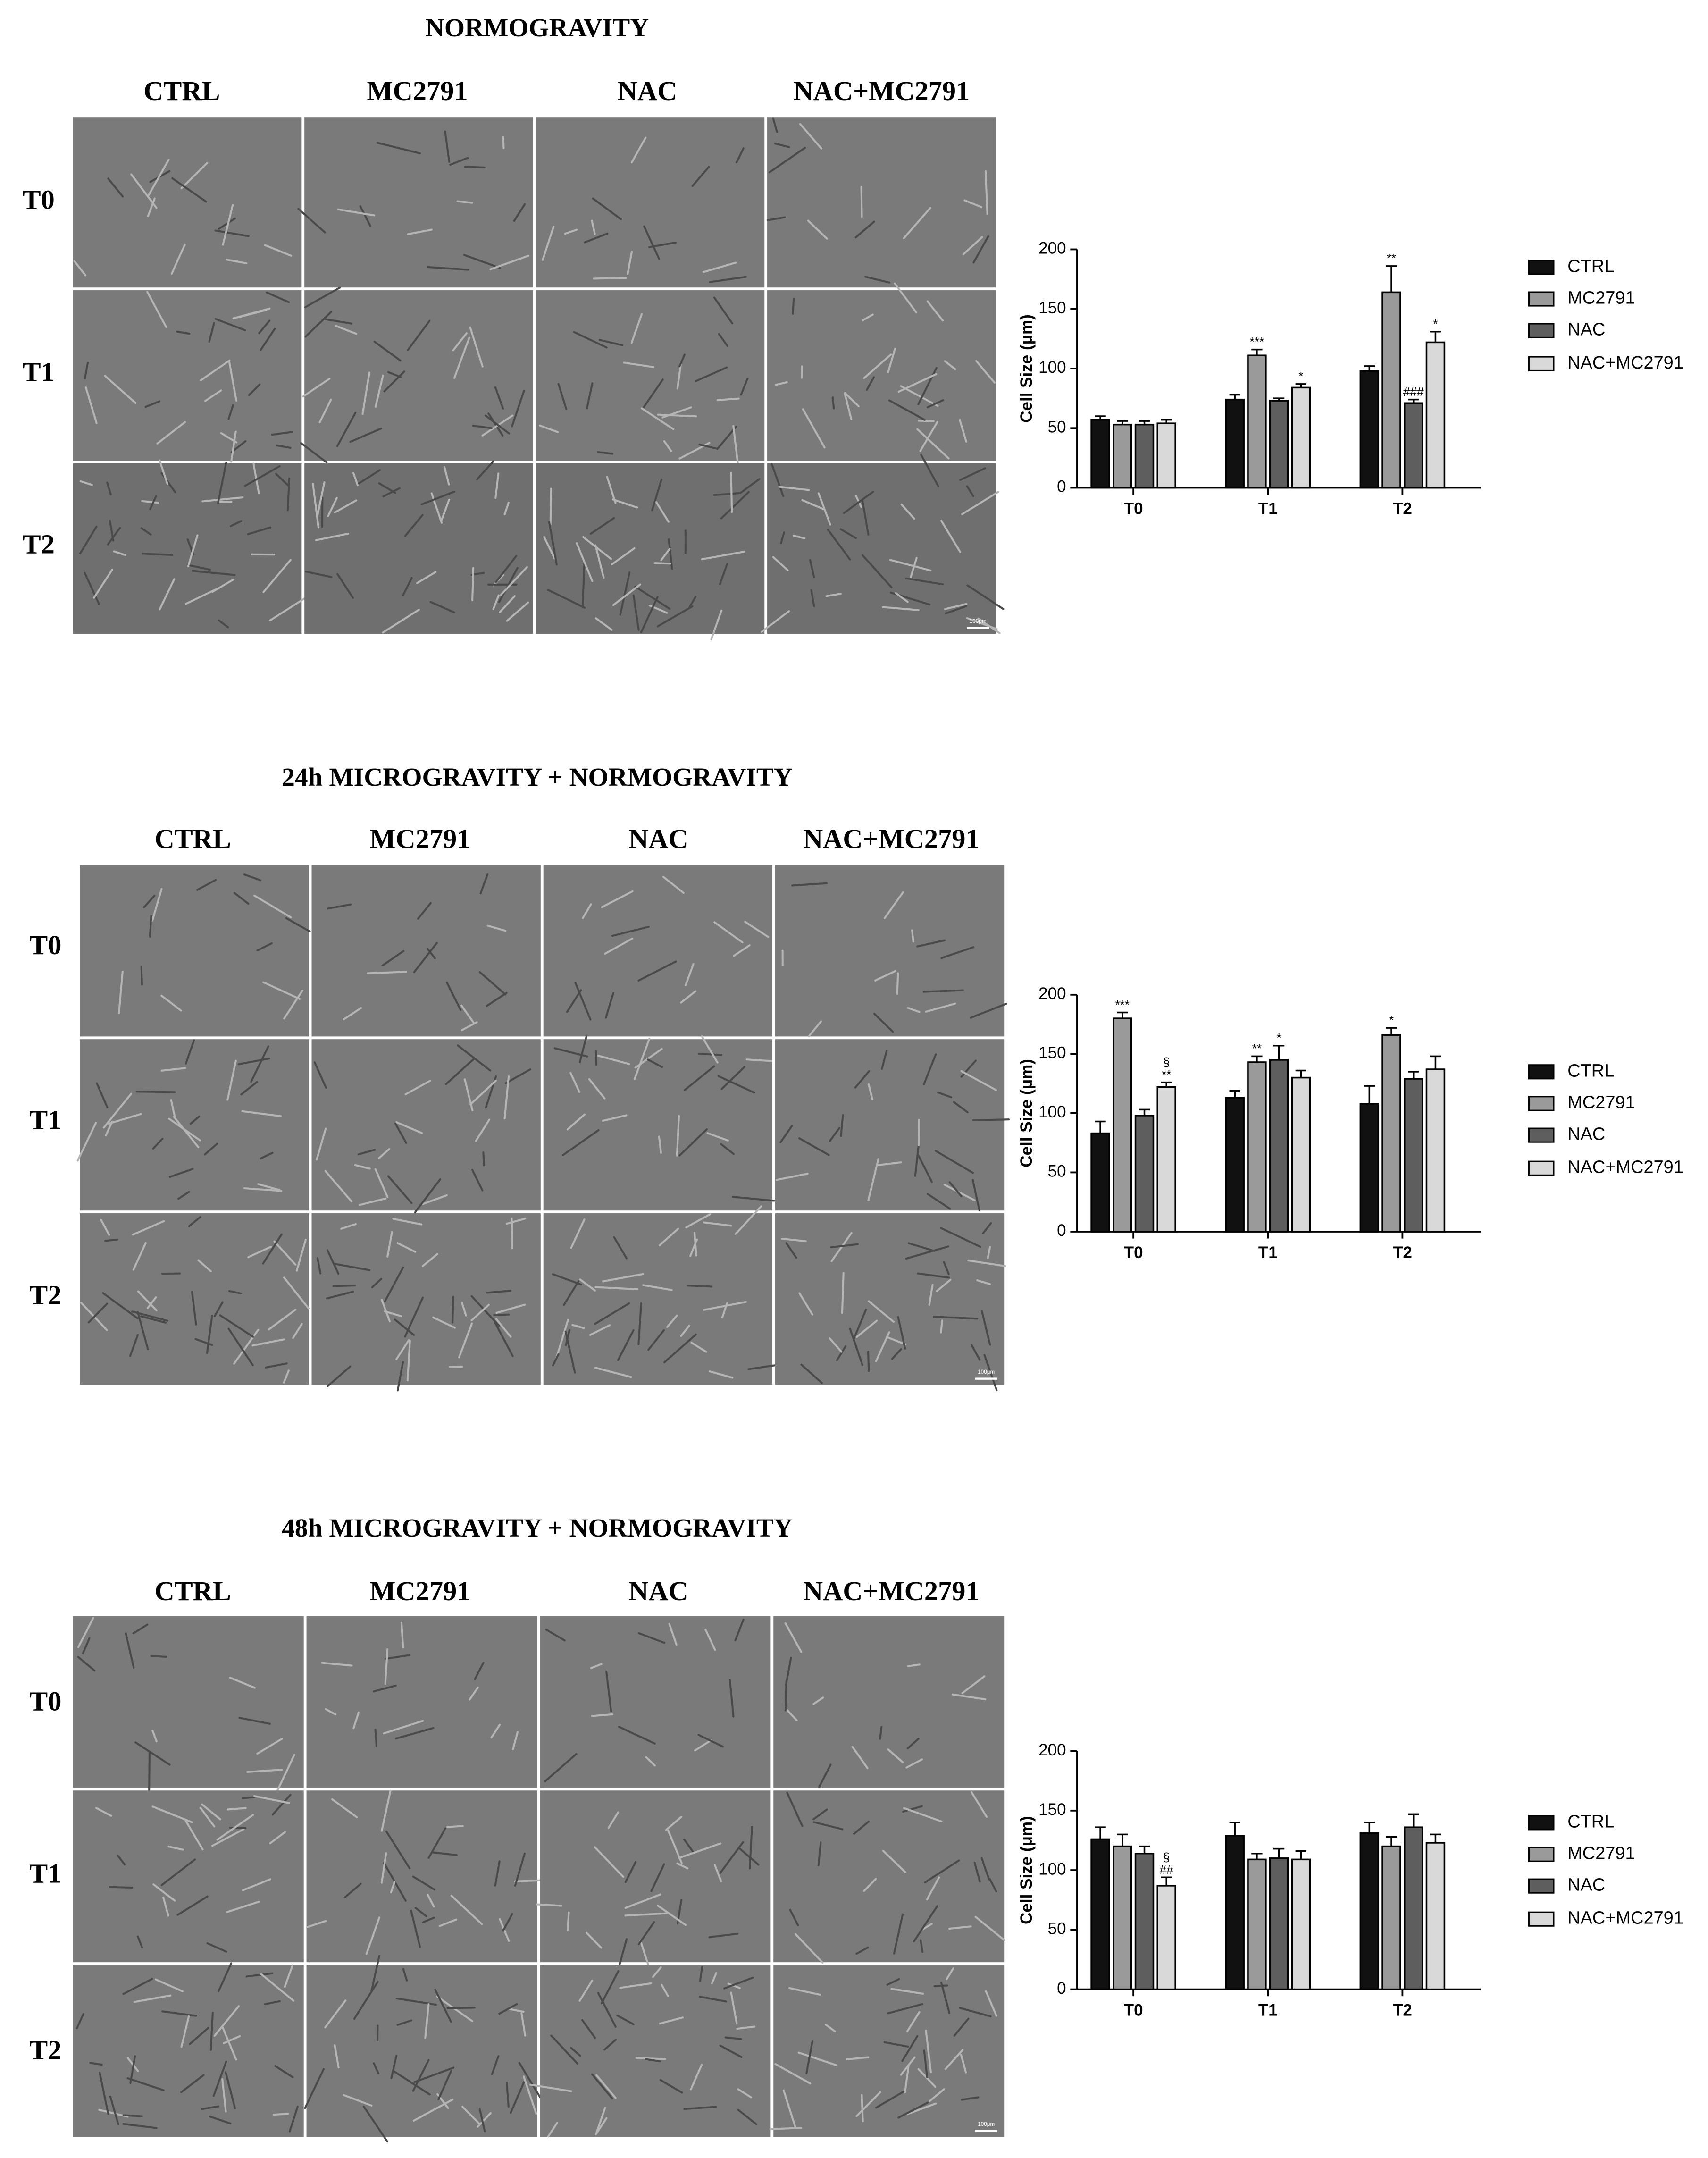 This screenshot has width=1708, height=2158. I want to click on column-label: CTRL, so click(193, 1591).